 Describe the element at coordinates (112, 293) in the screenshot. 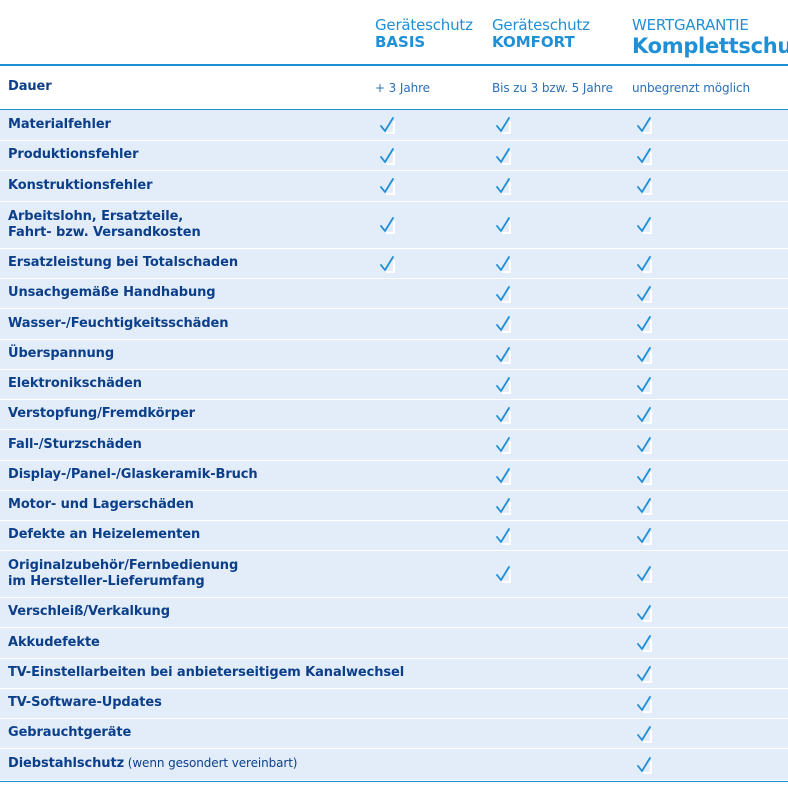

I see `row-label: Unsachgemäße Handhabung` at that location.